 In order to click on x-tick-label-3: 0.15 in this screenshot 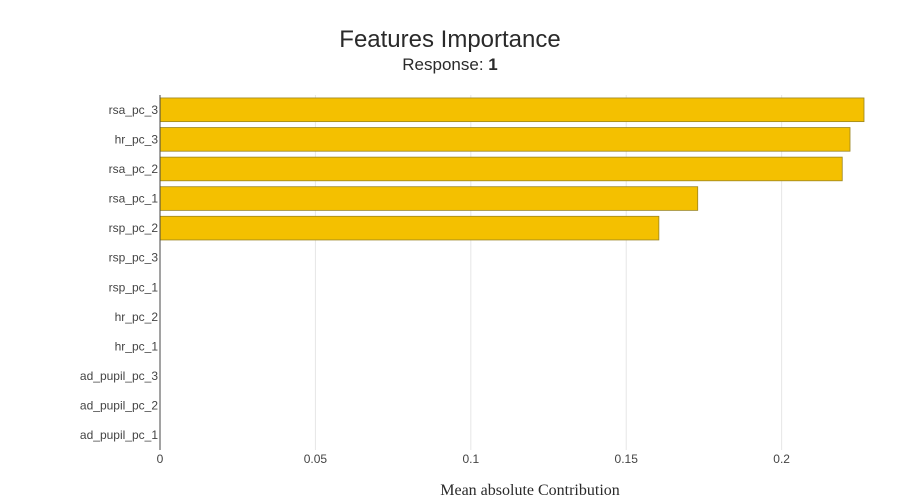, I will do `click(627, 459)`.